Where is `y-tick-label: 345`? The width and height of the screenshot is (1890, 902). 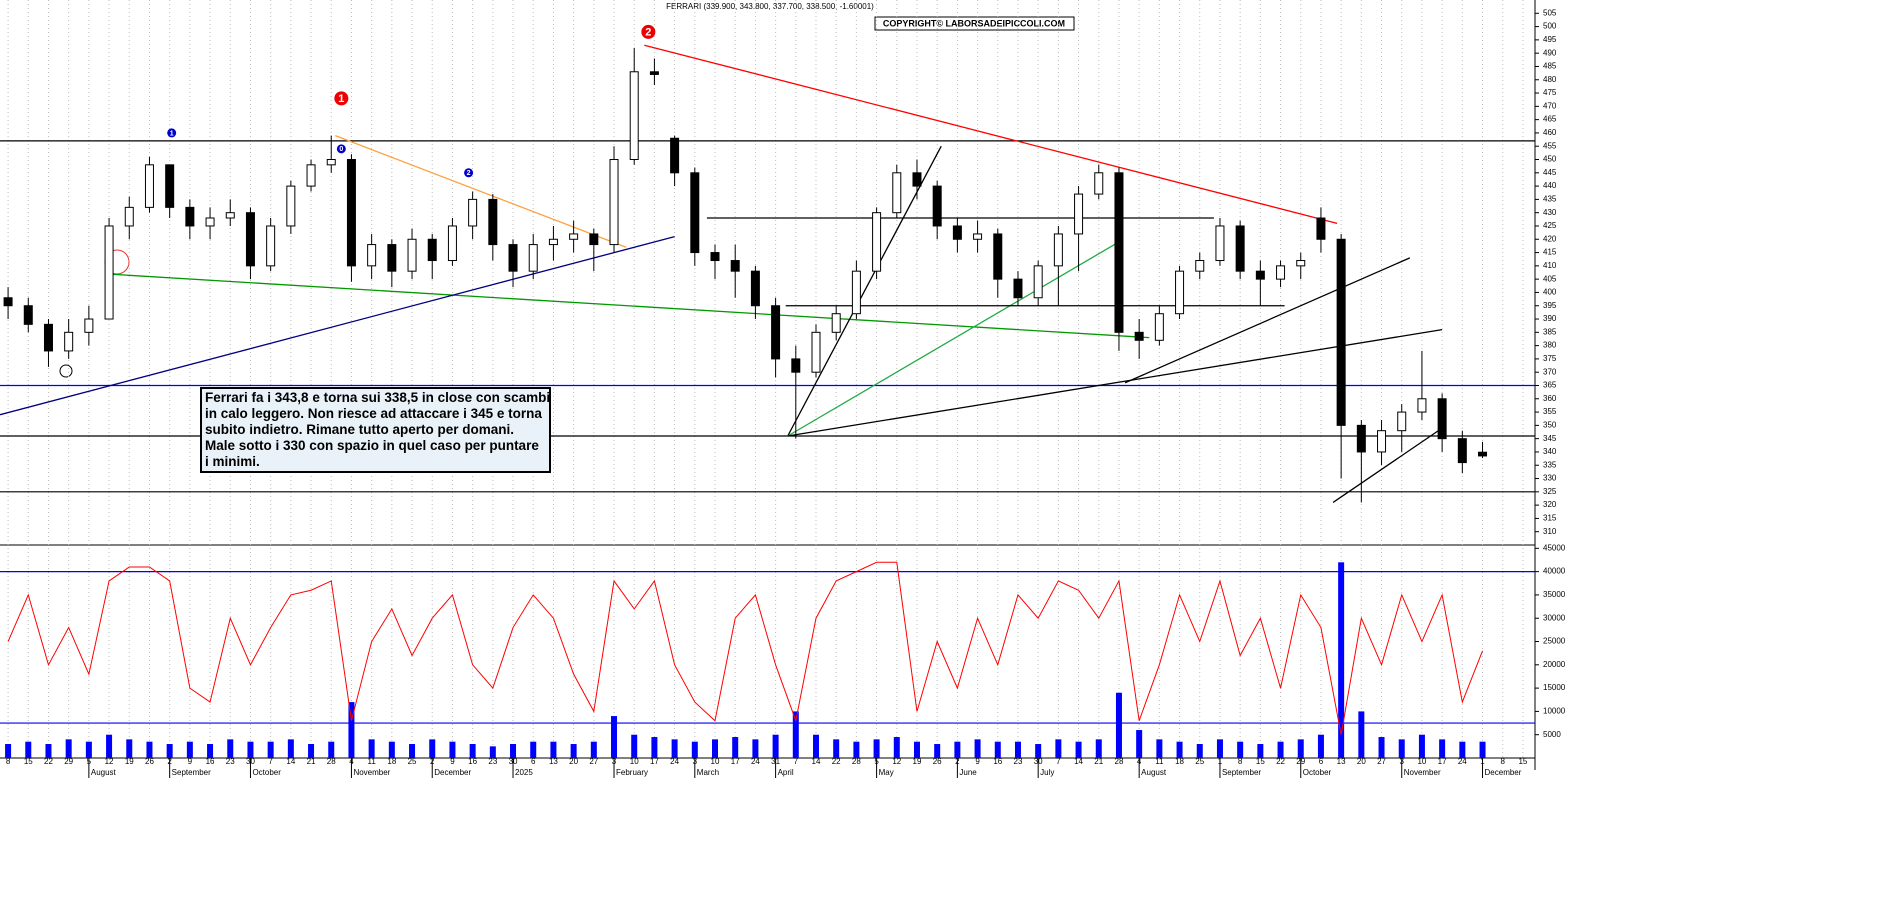
y-tick-label: 345 is located at coordinates (1550, 438).